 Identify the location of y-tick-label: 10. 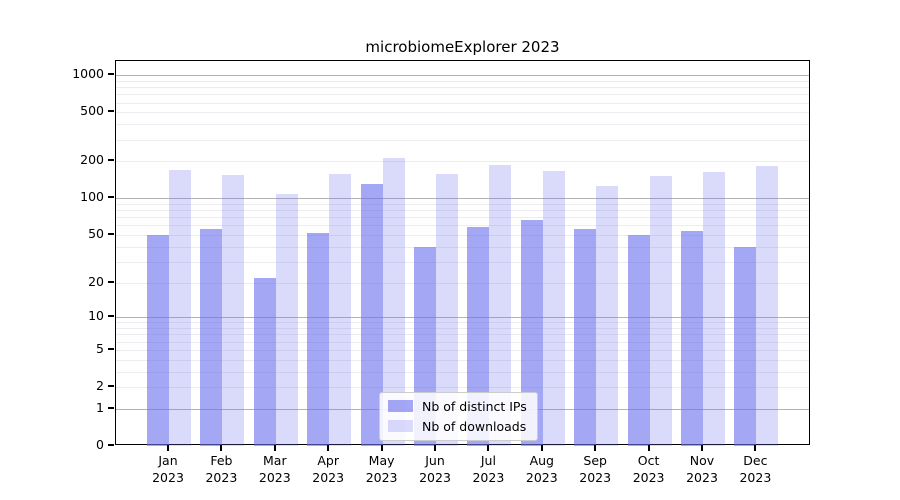
(96, 316).